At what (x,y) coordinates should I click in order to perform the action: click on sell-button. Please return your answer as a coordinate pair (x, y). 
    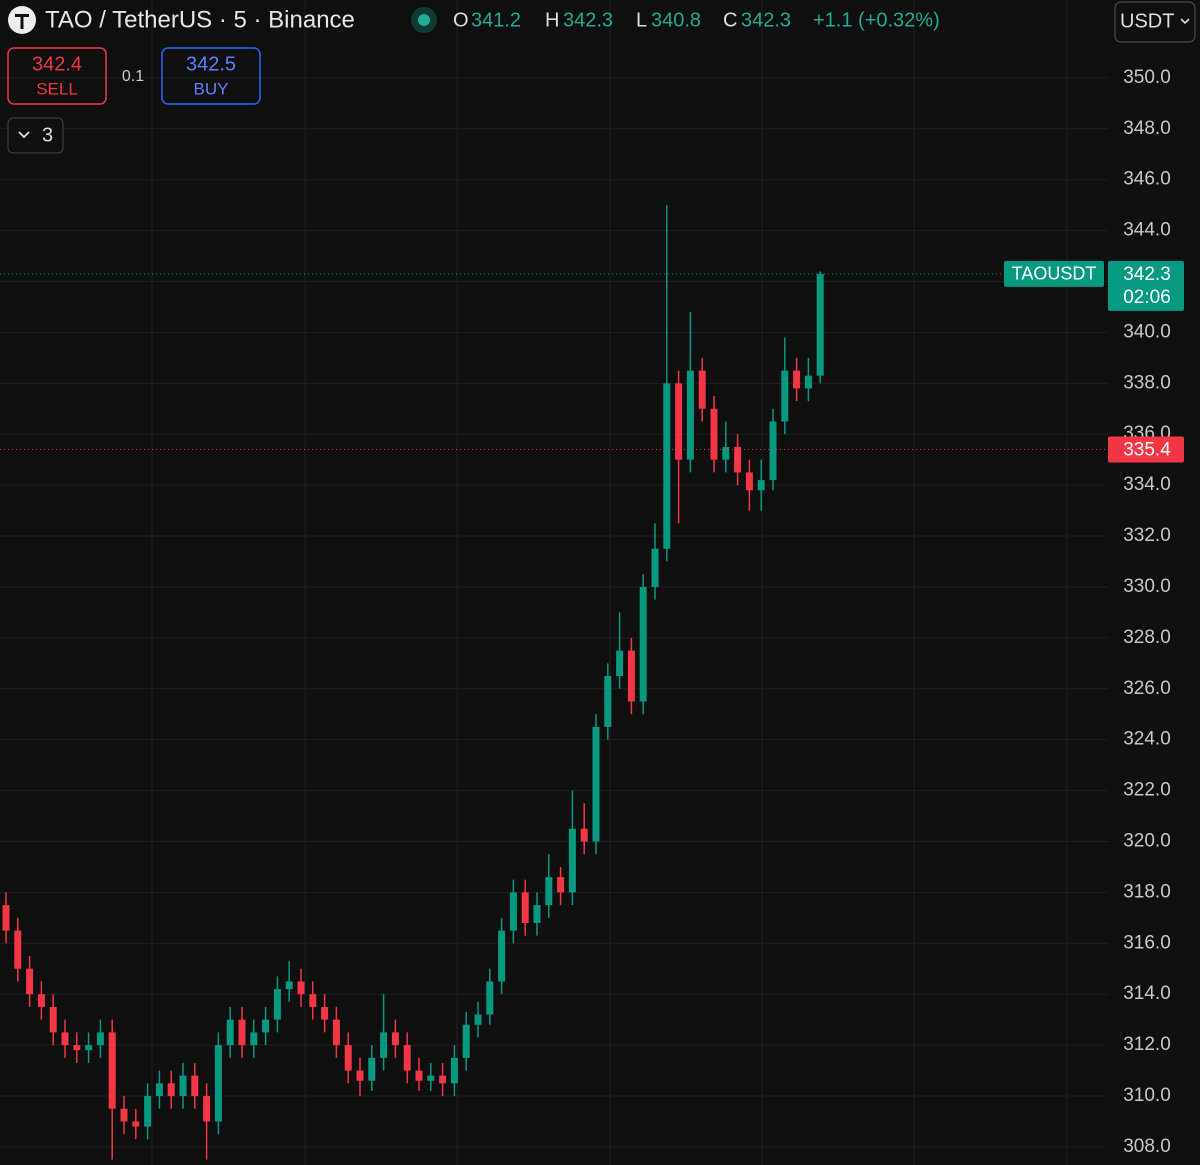
    Looking at the image, I should click on (57, 76).